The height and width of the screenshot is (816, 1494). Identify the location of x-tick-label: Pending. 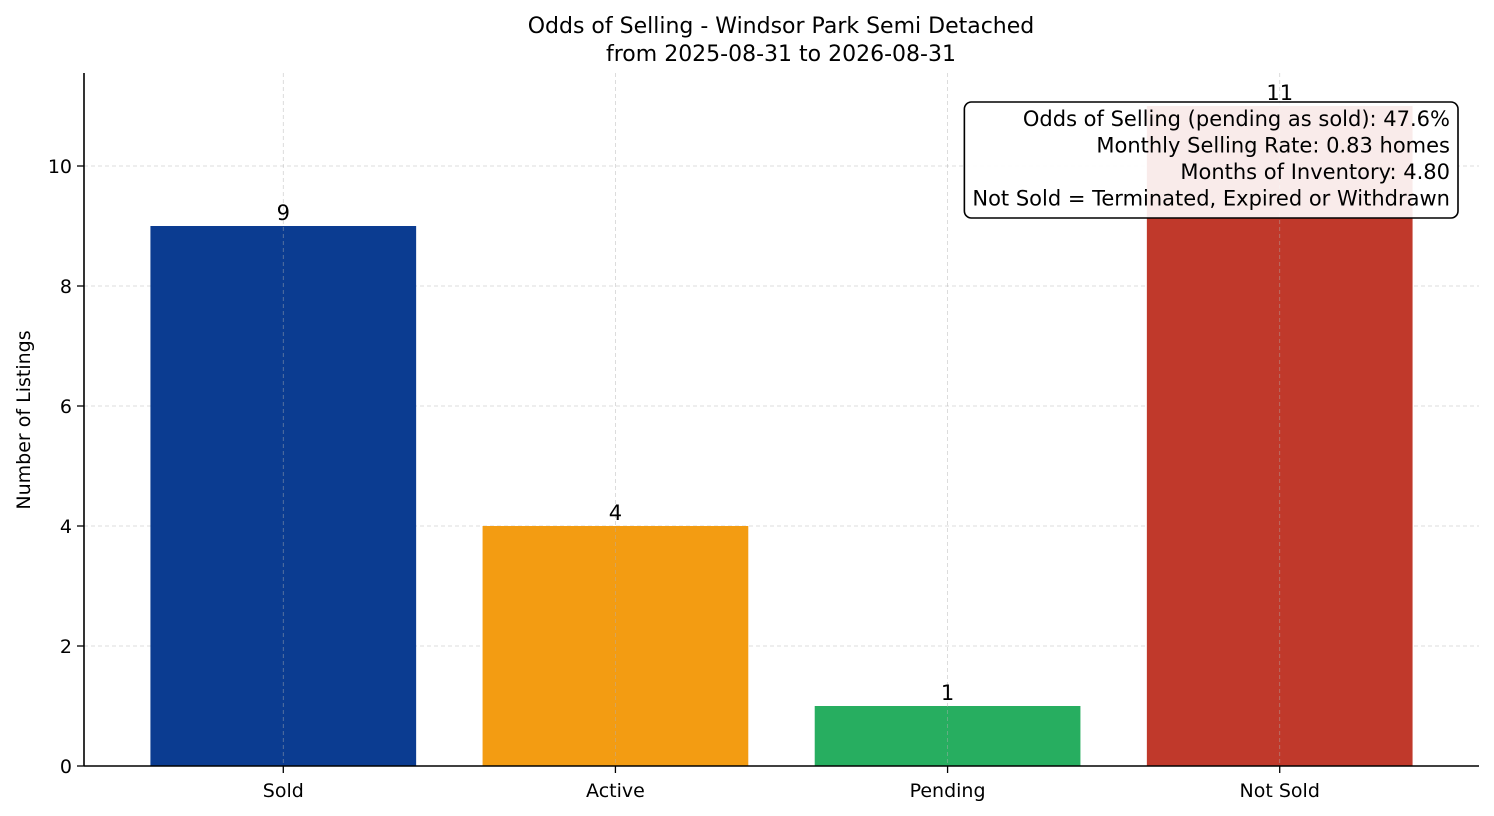
(948, 791).